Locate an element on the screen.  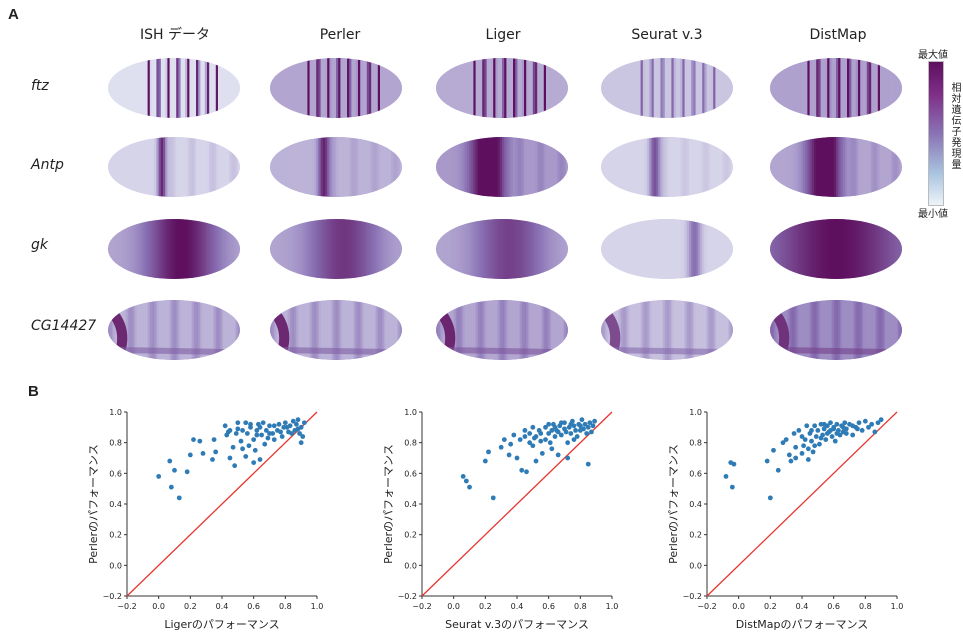
x-tick-label: 0.6 is located at coordinates (833, 606).